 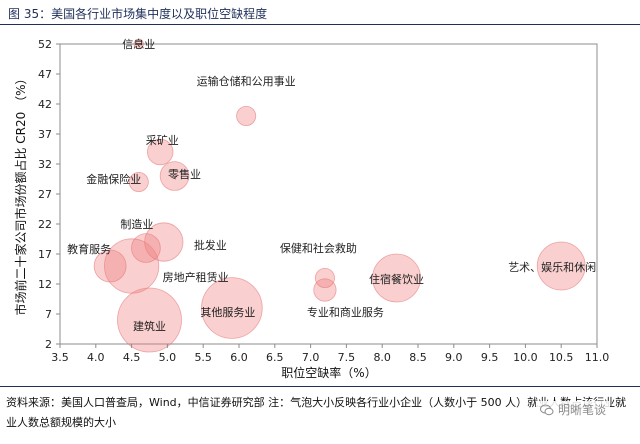 What do you see at coordinates (418, 357) in the screenshot?
I see `x-tick-label: 8.5` at bounding box center [418, 357].